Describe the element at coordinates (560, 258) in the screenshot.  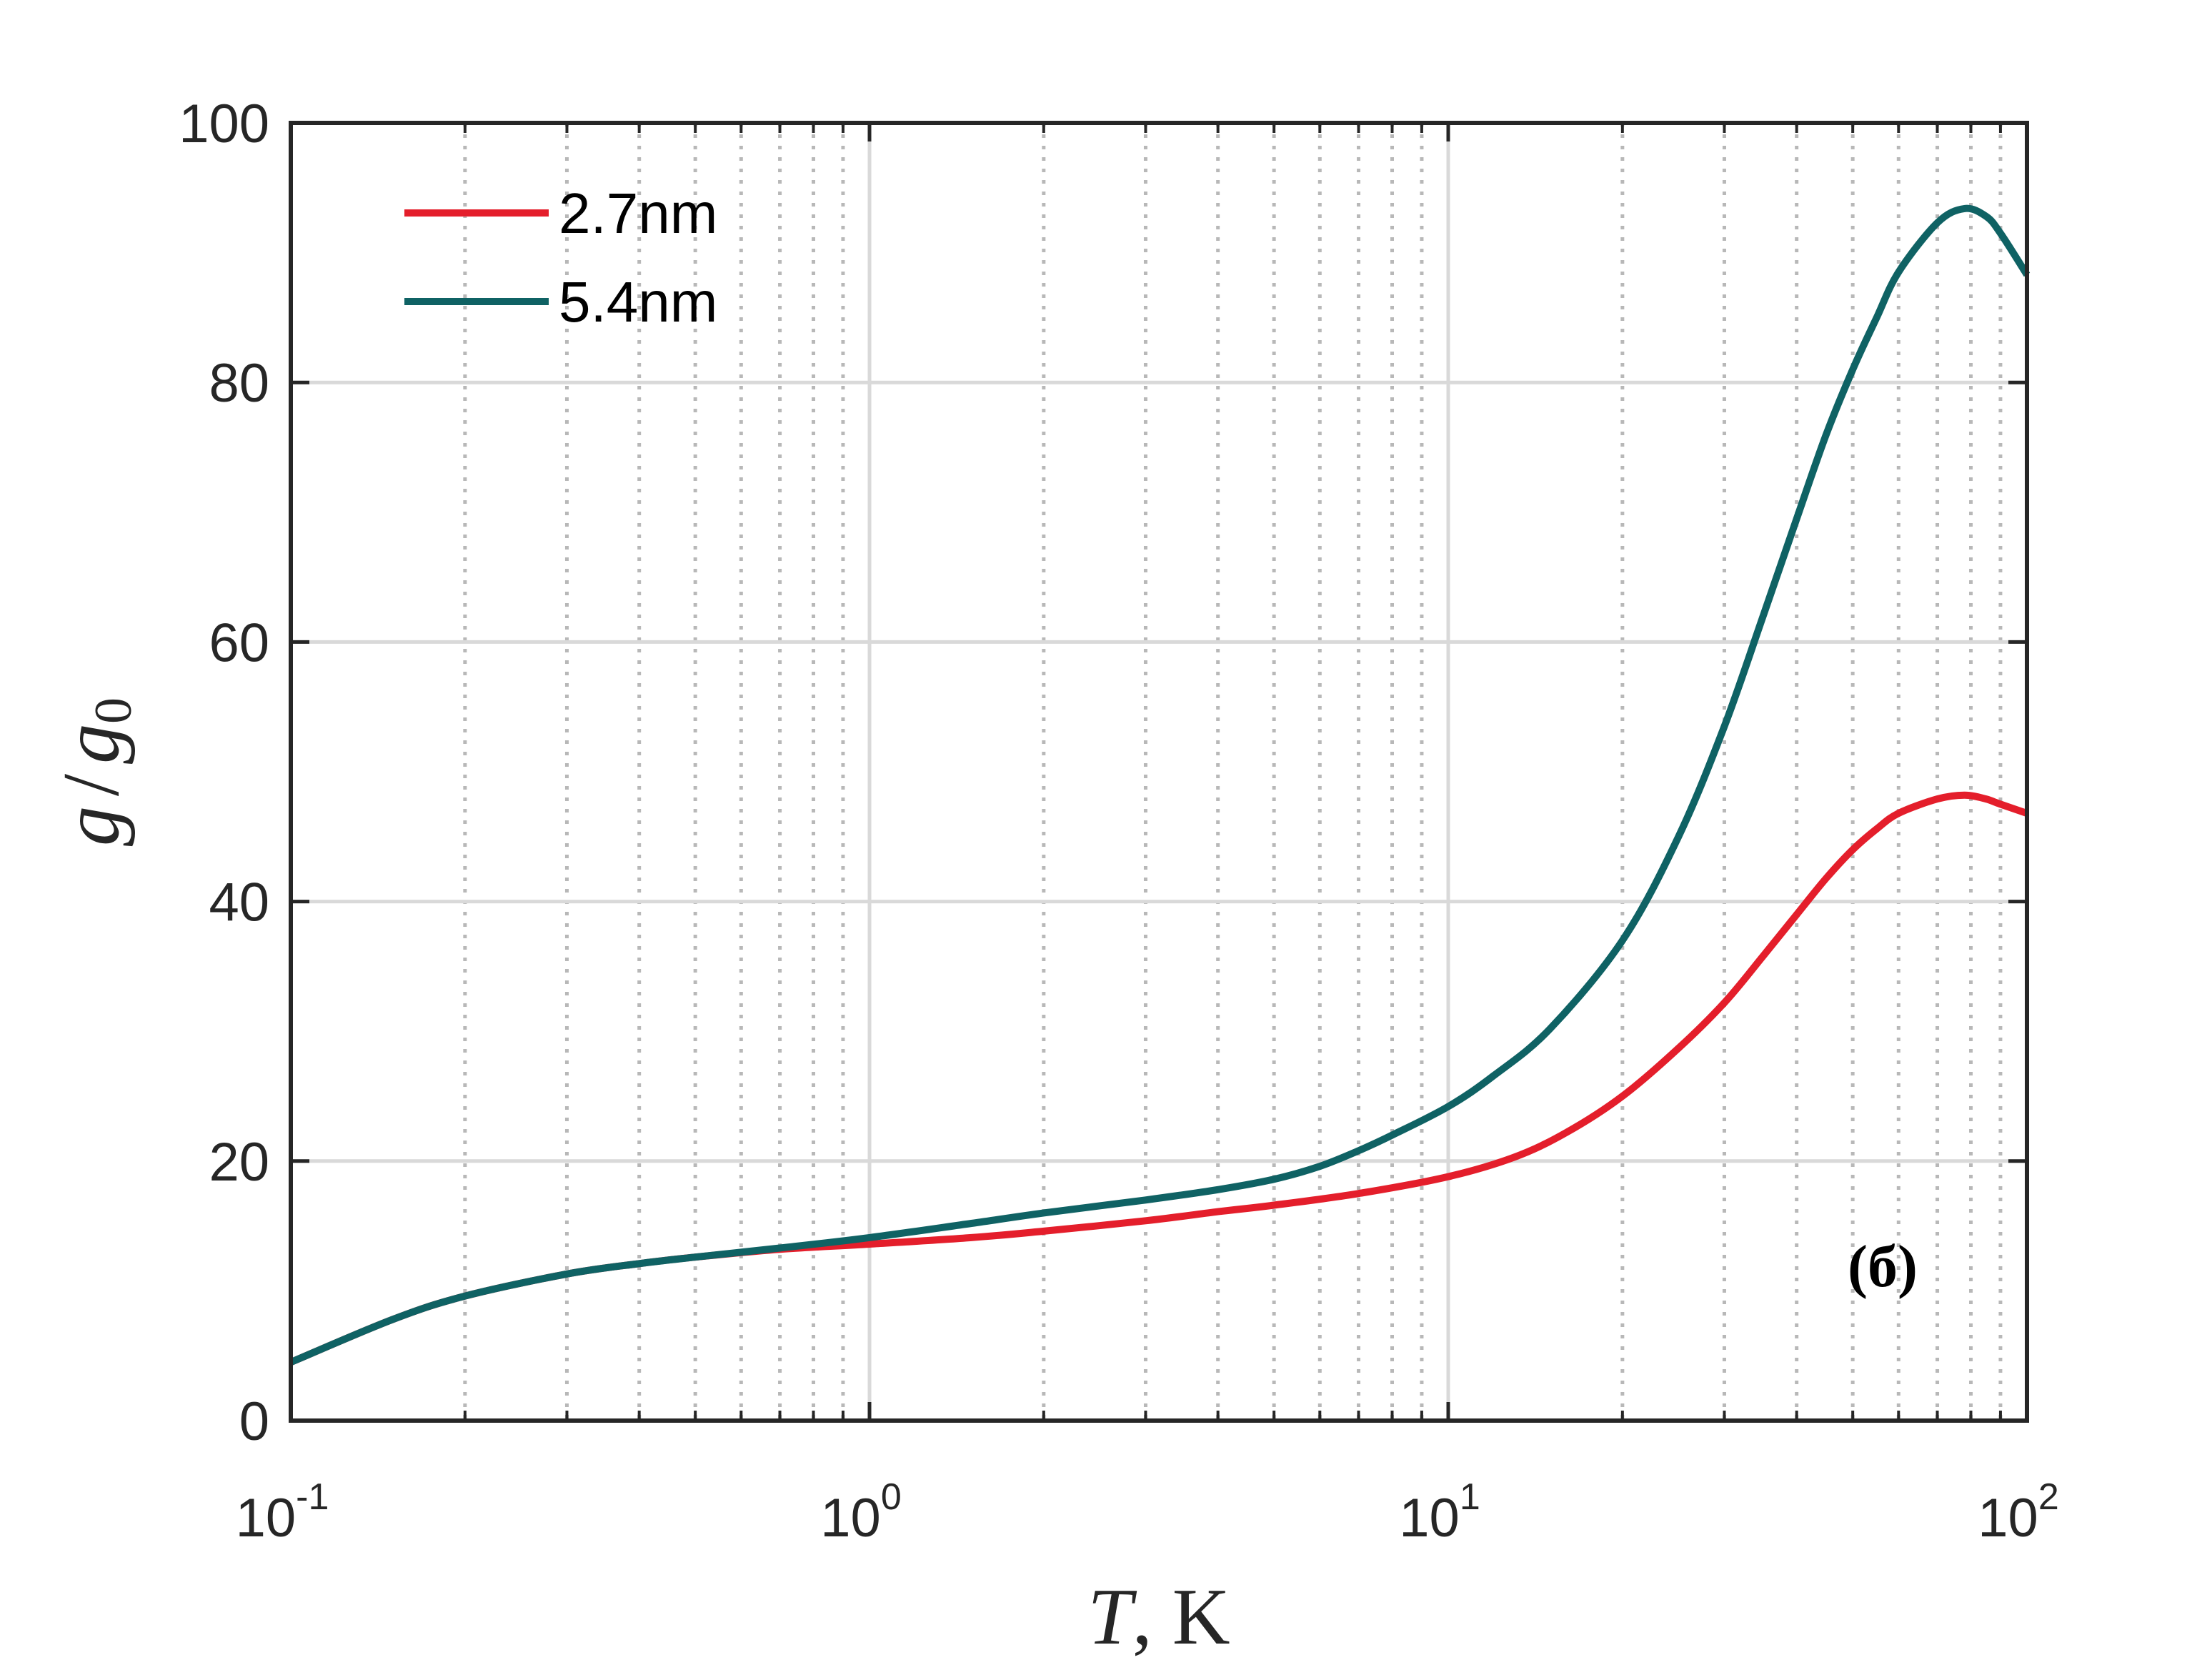
I see `legend: 2.7nm 5.4nm` at that location.